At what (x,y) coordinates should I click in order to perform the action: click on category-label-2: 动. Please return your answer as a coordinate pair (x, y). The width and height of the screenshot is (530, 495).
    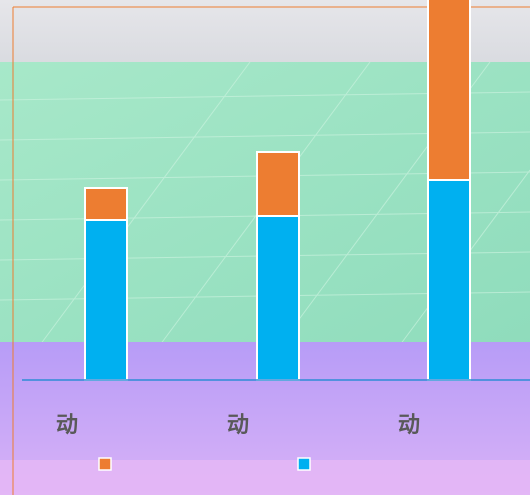
    Looking at the image, I should click on (238, 425).